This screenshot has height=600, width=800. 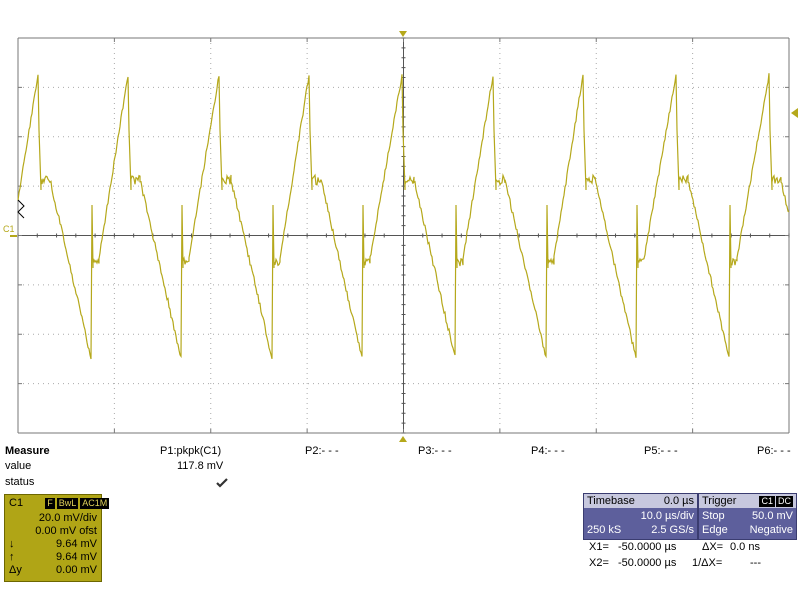 I want to click on cursor-dx-value: 0.0 ns, so click(x=745, y=547).